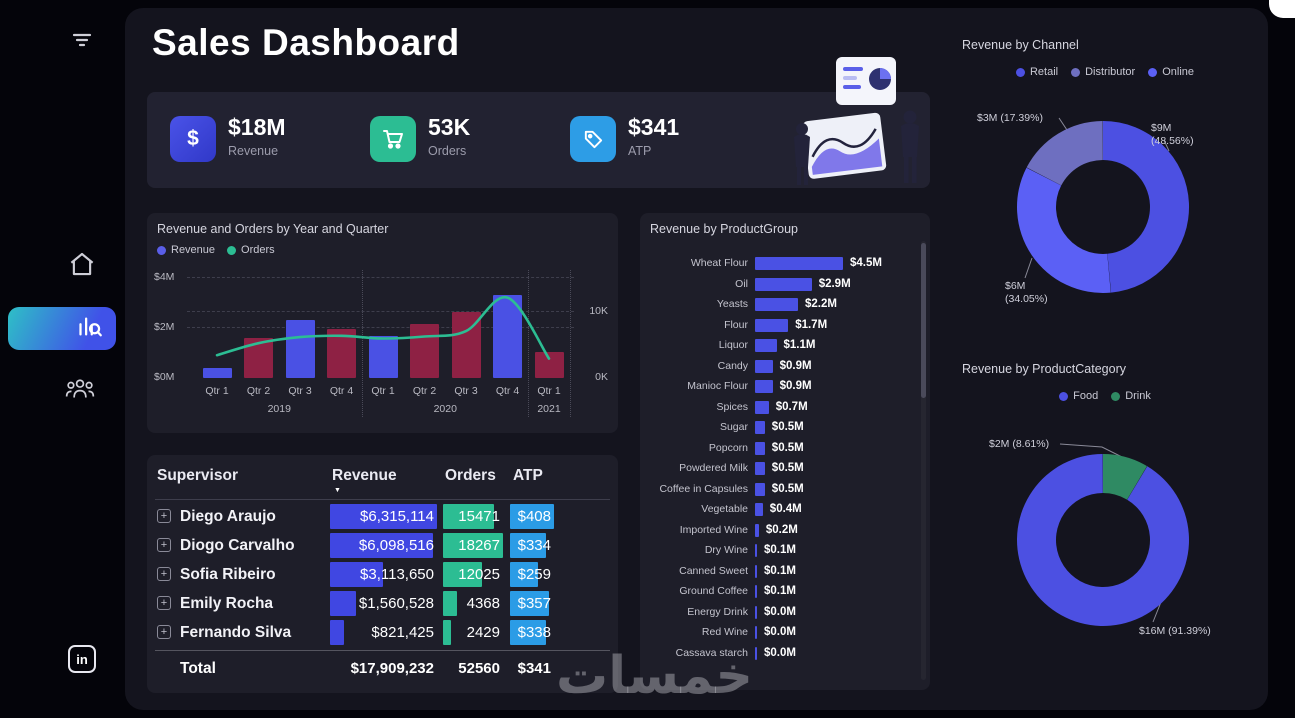  What do you see at coordinates (1036, 72) in the screenshot?
I see `legend-item-retail: Retail` at bounding box center [1036, 72].